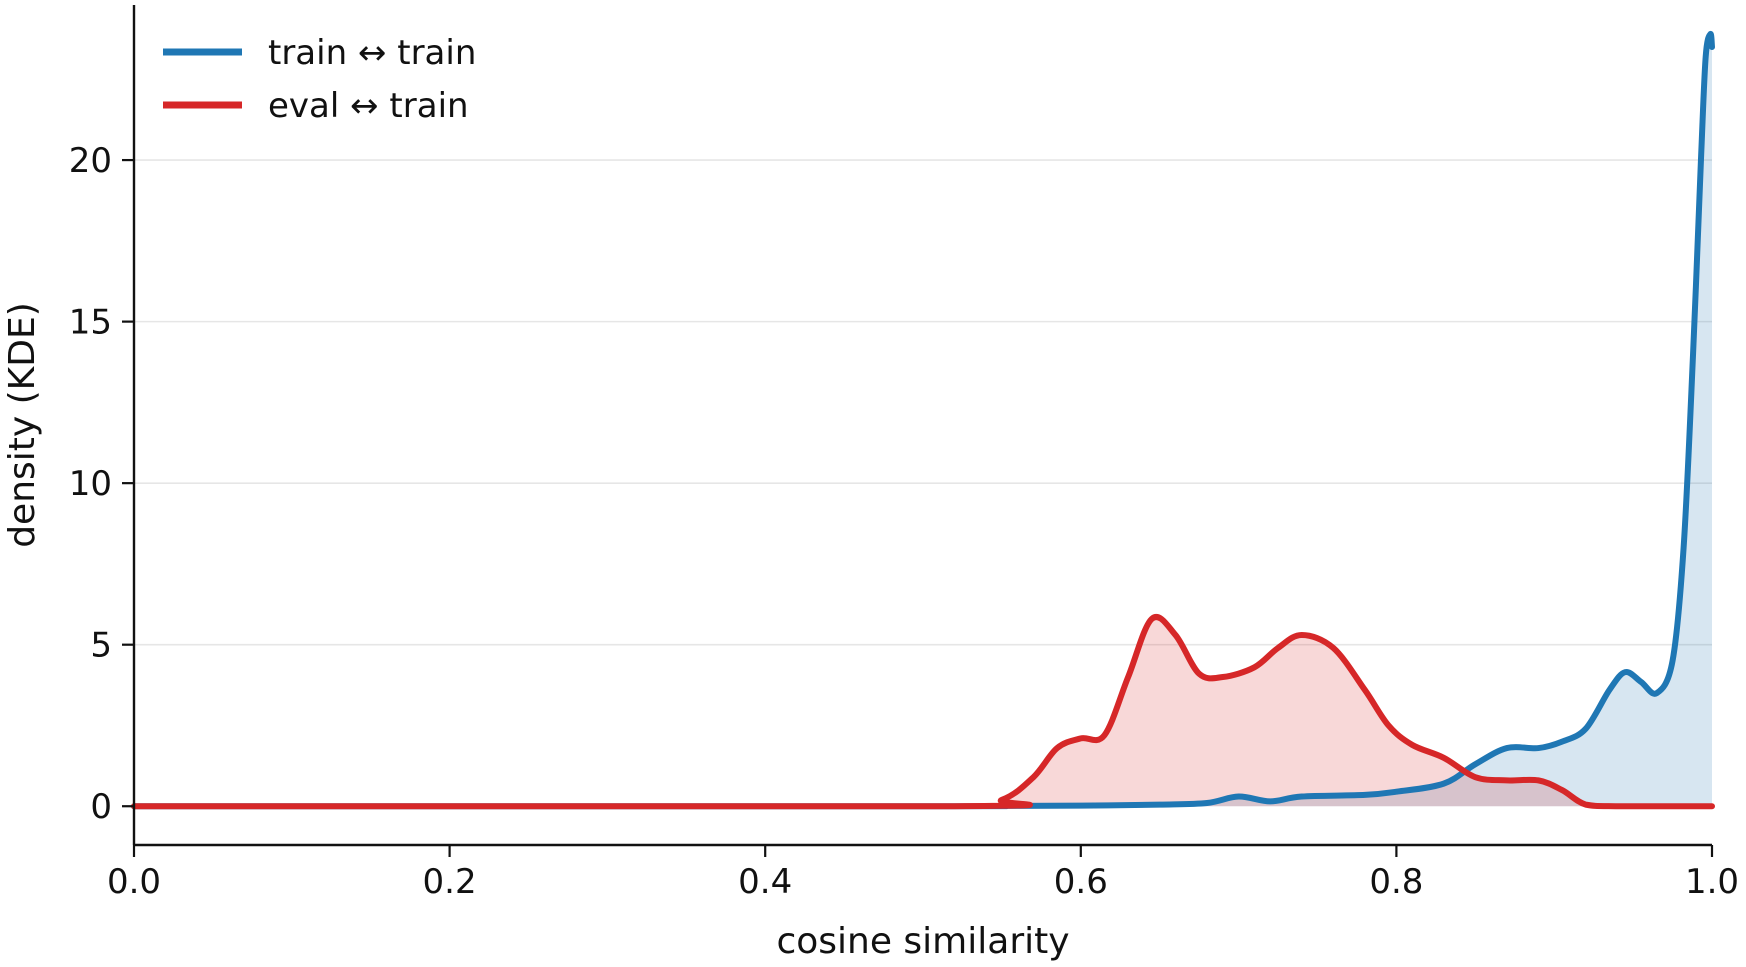 This screenshot has width=1746, height=967. Describe the element at coordinates (450, 882) in the screenshot. I see `x-tick-label: 0.2` at that location.